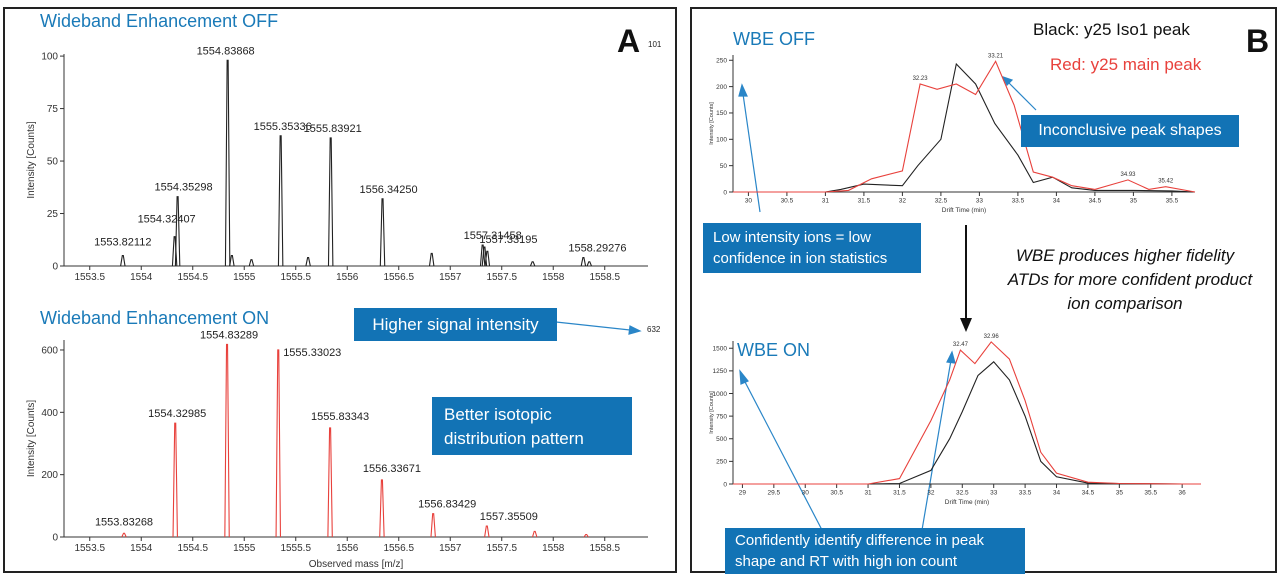 This screenshot has width=1279, height=575. Describe the element at coordinates (864, 201) in the screenshot. I see `wbe-off-x-tick-label: 31.5` at that location.